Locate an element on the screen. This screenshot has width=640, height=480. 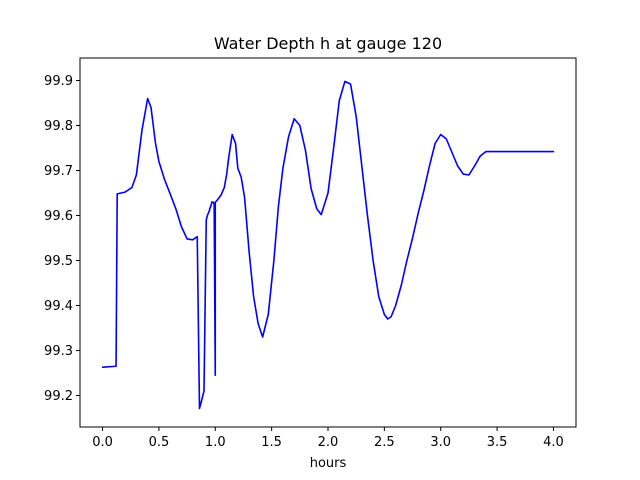
y-tick-label: 99.6 is located at coordinates (58, 216).